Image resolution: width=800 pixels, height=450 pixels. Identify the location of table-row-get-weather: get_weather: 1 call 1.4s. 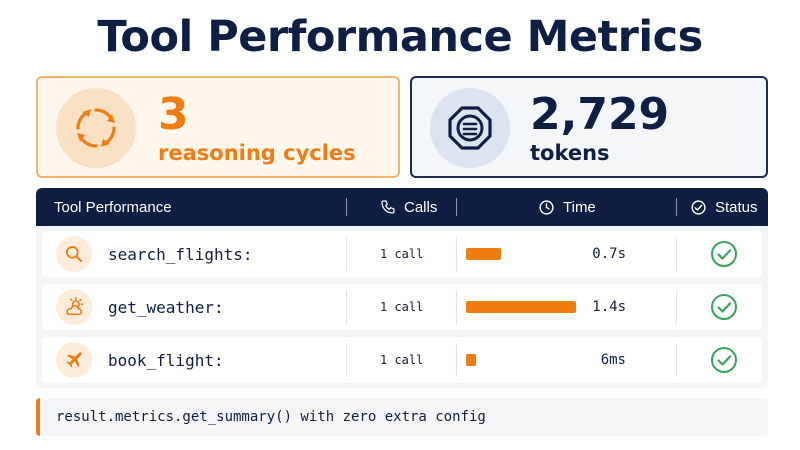
(402, 307).